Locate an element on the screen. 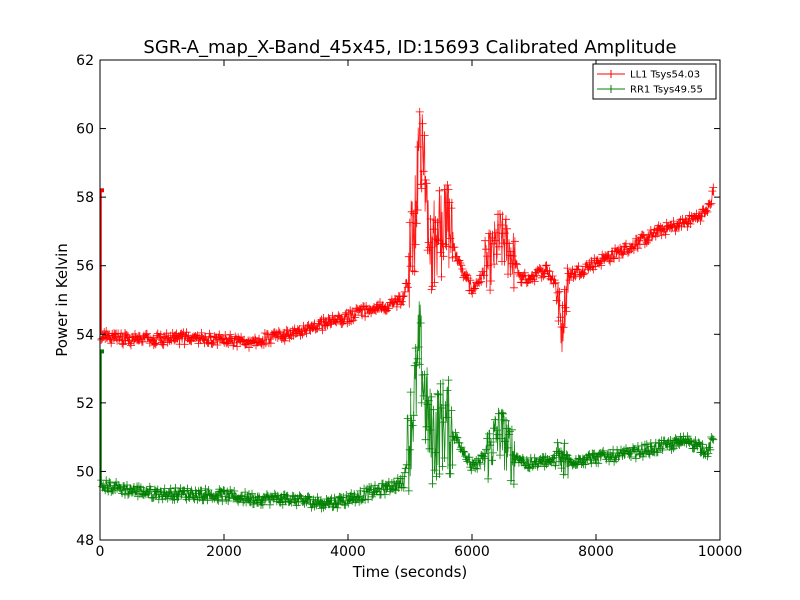 The height and width of the screenshot is (600, 800). x-tick-label: 10000 is located at coordinates (720, 552).